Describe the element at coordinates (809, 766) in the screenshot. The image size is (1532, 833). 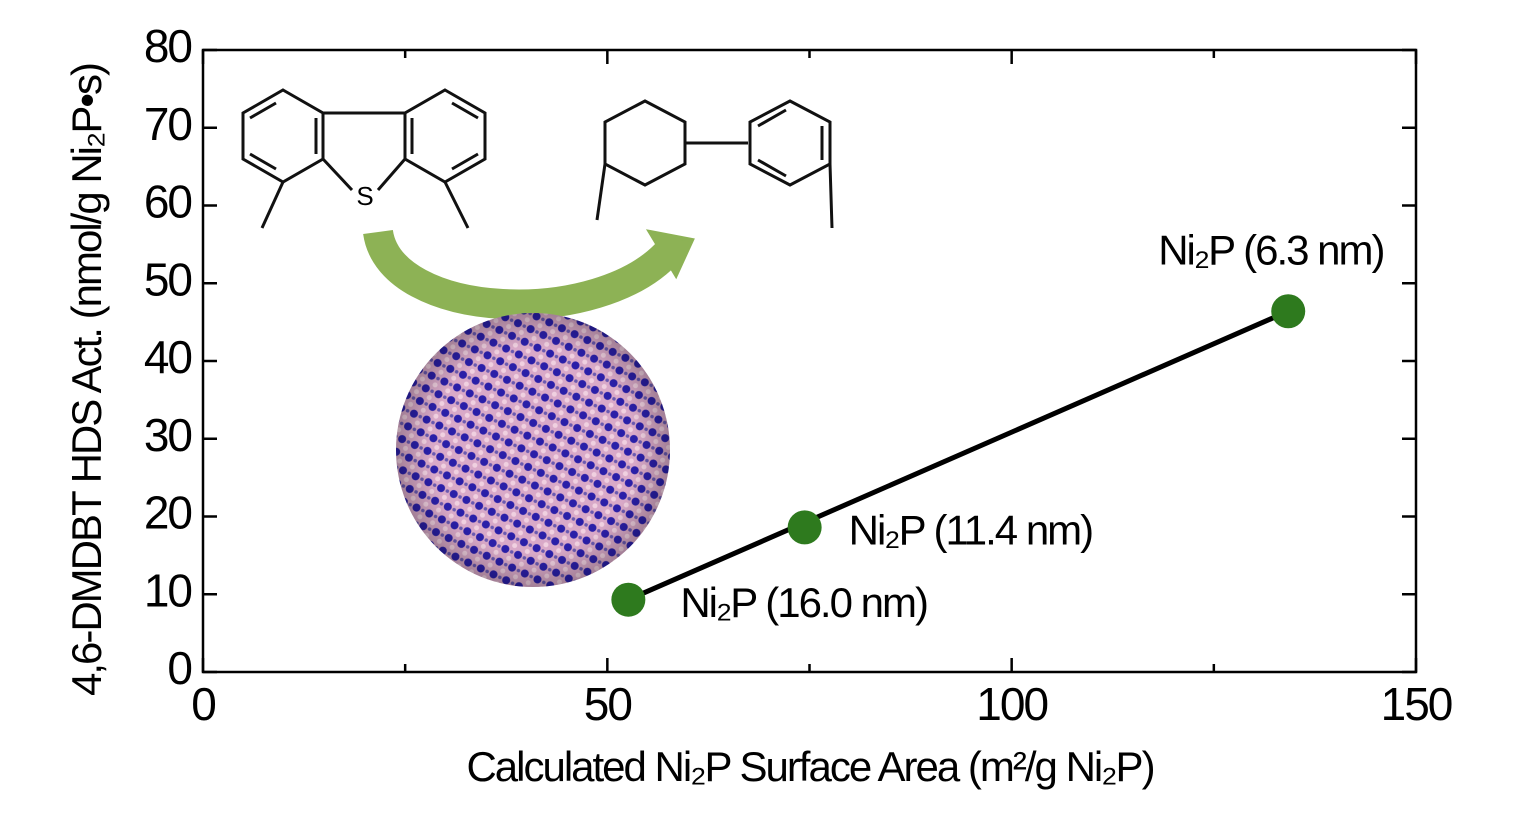
I see `x-axis-title: Calculated Ni₂P Surface Area (m²/g Ni₂P)` at that location.